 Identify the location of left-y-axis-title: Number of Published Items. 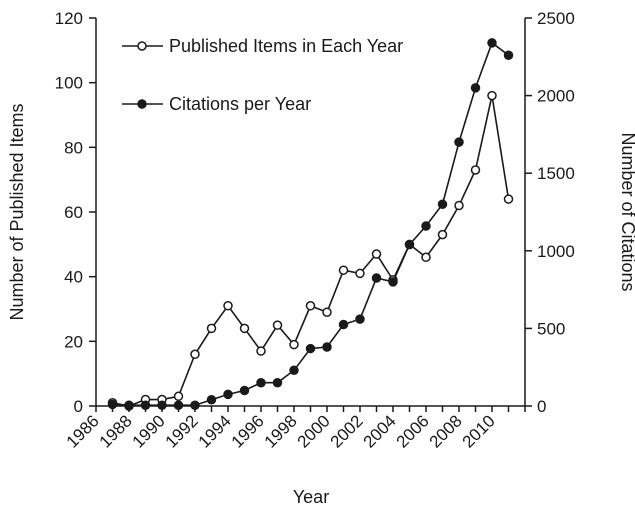
(17, 211).